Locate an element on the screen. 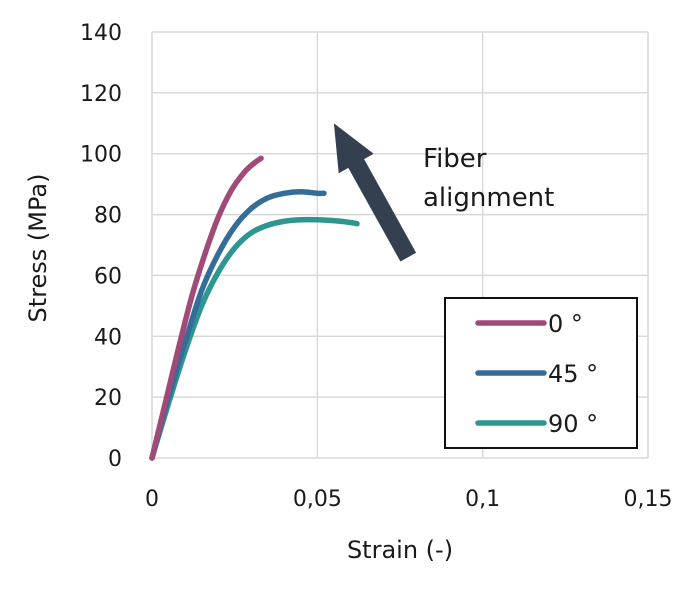  y-tick-label: 0 is located at coordinates (115, 459).